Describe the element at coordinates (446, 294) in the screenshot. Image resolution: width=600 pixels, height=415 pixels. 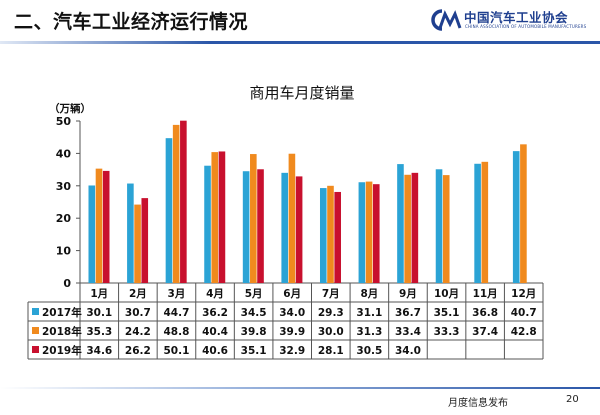
I see `x-tick-label: 10月` at that location.